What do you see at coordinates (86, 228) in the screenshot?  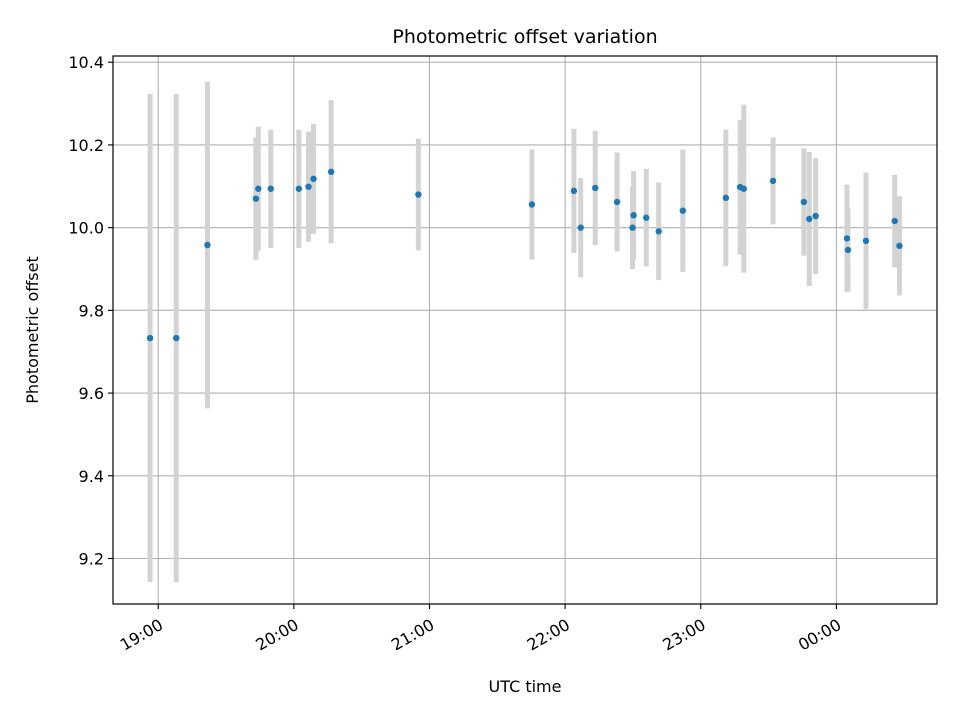 I see `y-tick-label: 10.0` at bounding box center [86, 228].